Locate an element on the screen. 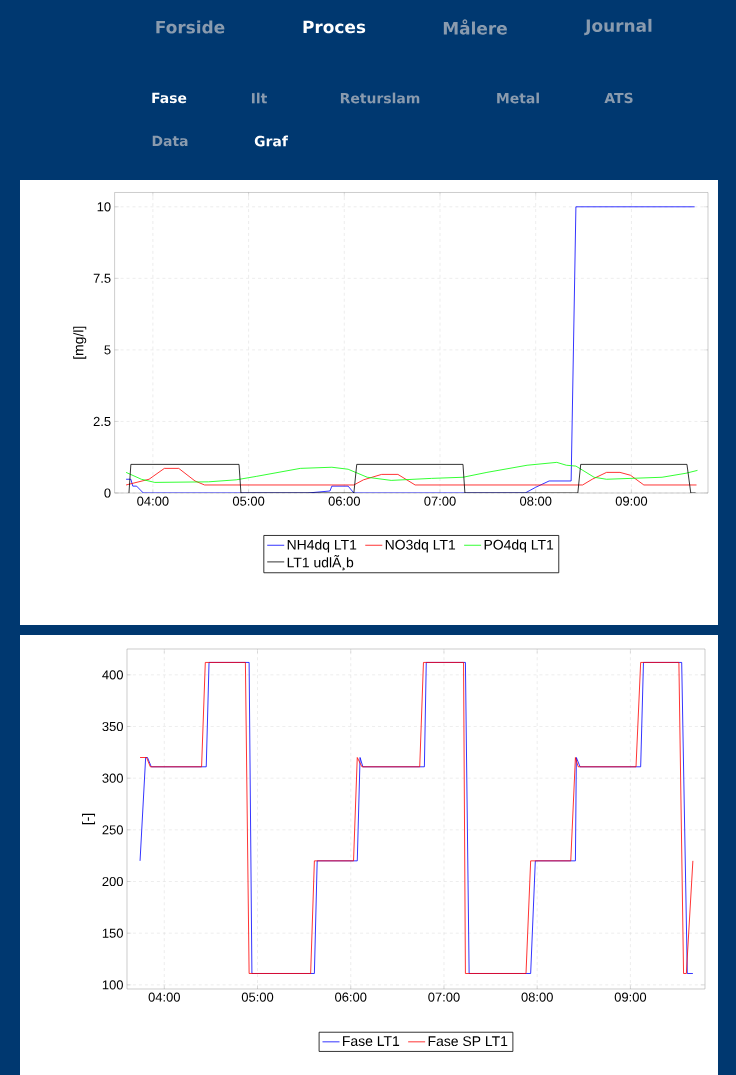 The image size is (736, 1075). text: Returslam is located at coordinates (380, 98).